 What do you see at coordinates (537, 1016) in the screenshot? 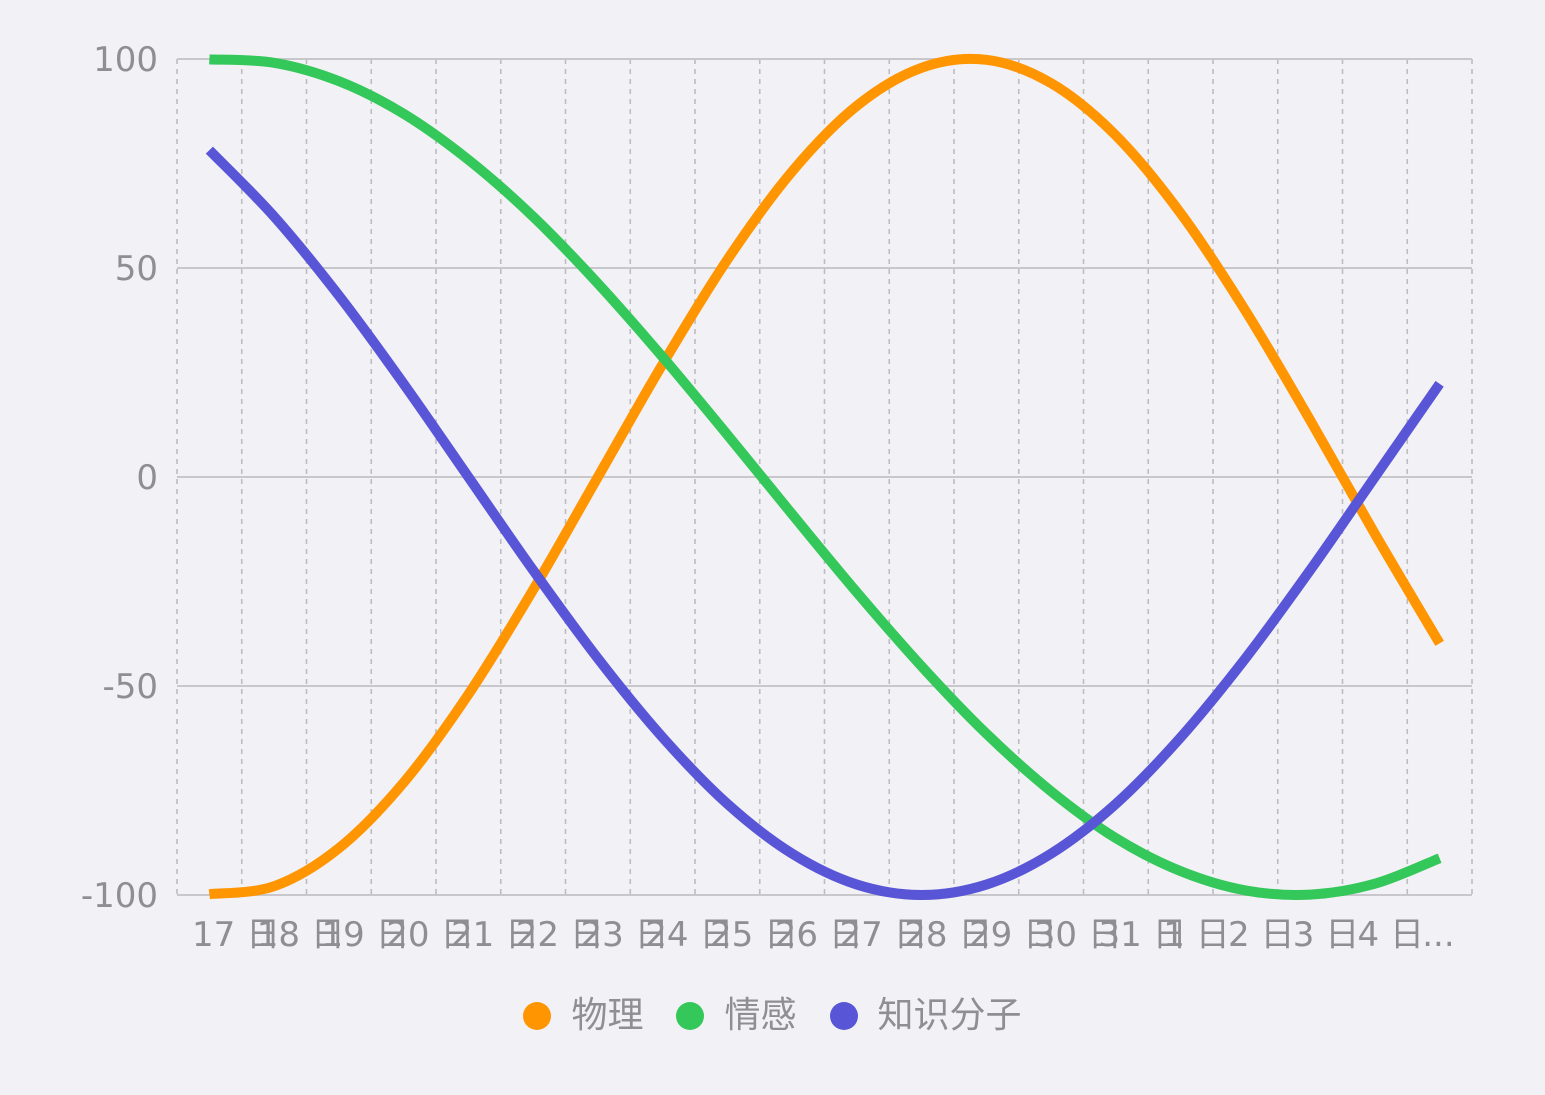
I see `legend-dot-physical` at bounding box center [537, 1016].